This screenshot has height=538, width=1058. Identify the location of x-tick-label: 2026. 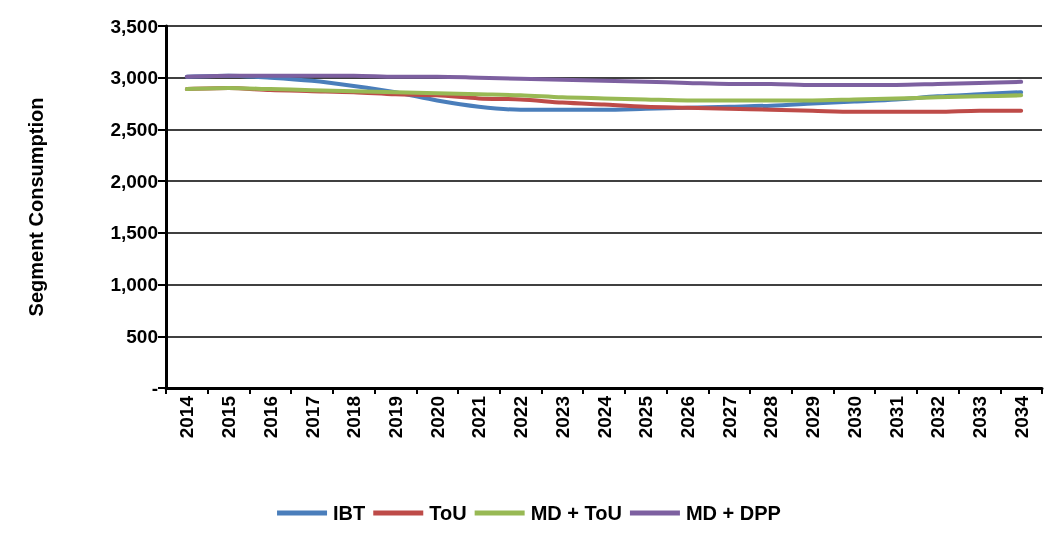
(687, 417).